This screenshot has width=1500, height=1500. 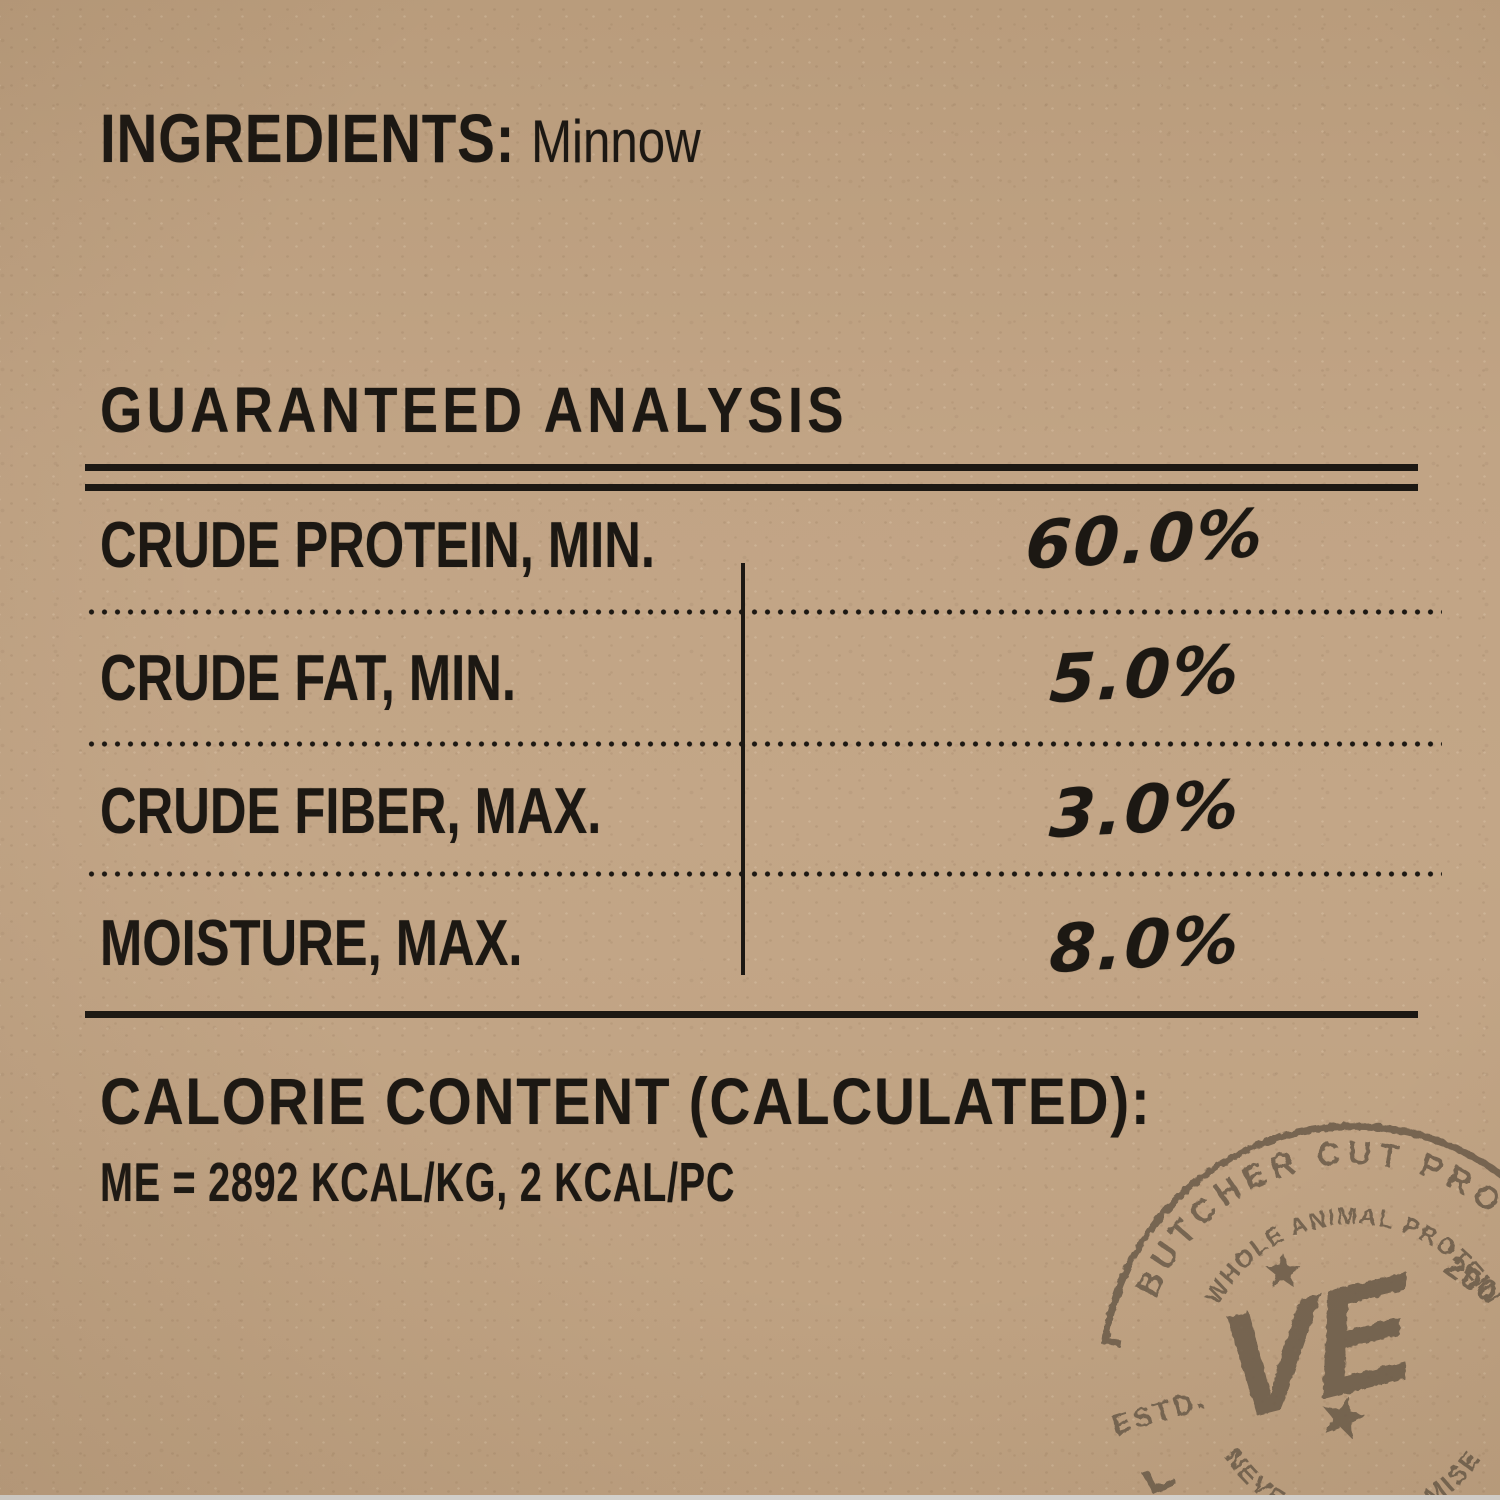 I want to click on table-bottom-rule, so click(x=751, y=1014).